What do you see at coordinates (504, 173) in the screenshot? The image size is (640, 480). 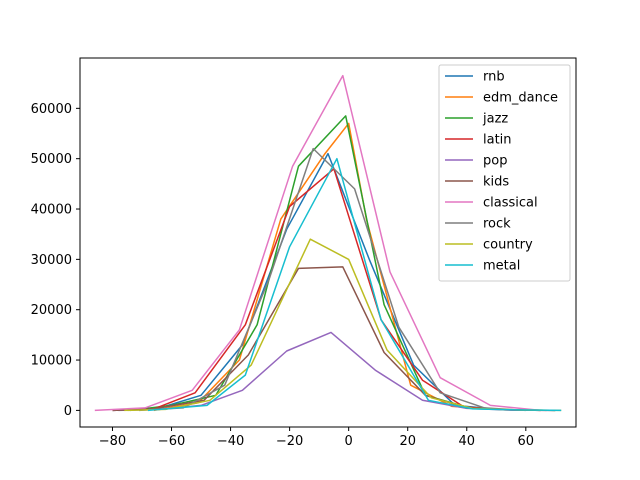 I see `legend-box` at bounding box center [504, 173].